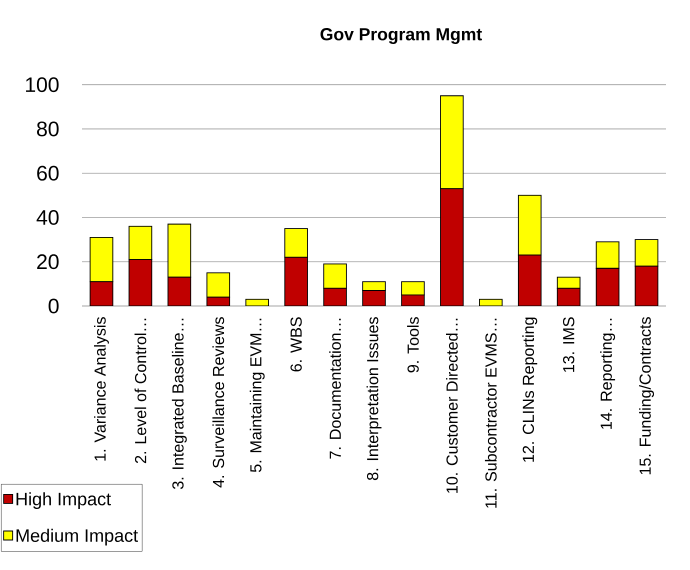 Image resolution: width=690 pixels, height=570 pixels. What do you see at coordinates (48, 129) in the screenshot?
I see `y-tick-label: 80` at bounding box center [48, 129].